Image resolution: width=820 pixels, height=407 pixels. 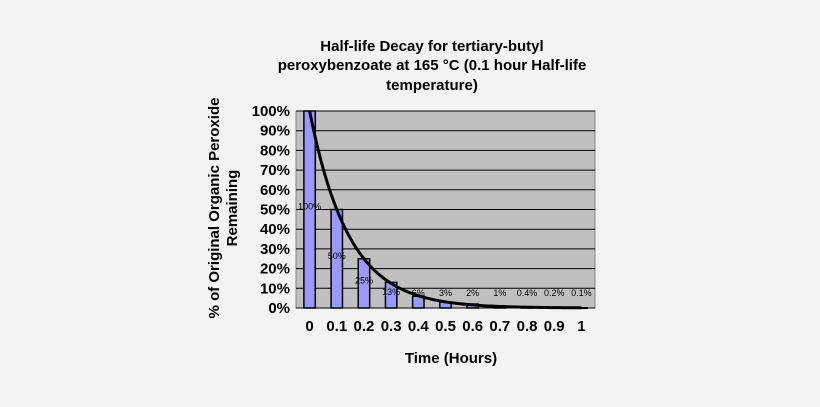 I want to click on data-label: 1%, so click(x=499, y=293).